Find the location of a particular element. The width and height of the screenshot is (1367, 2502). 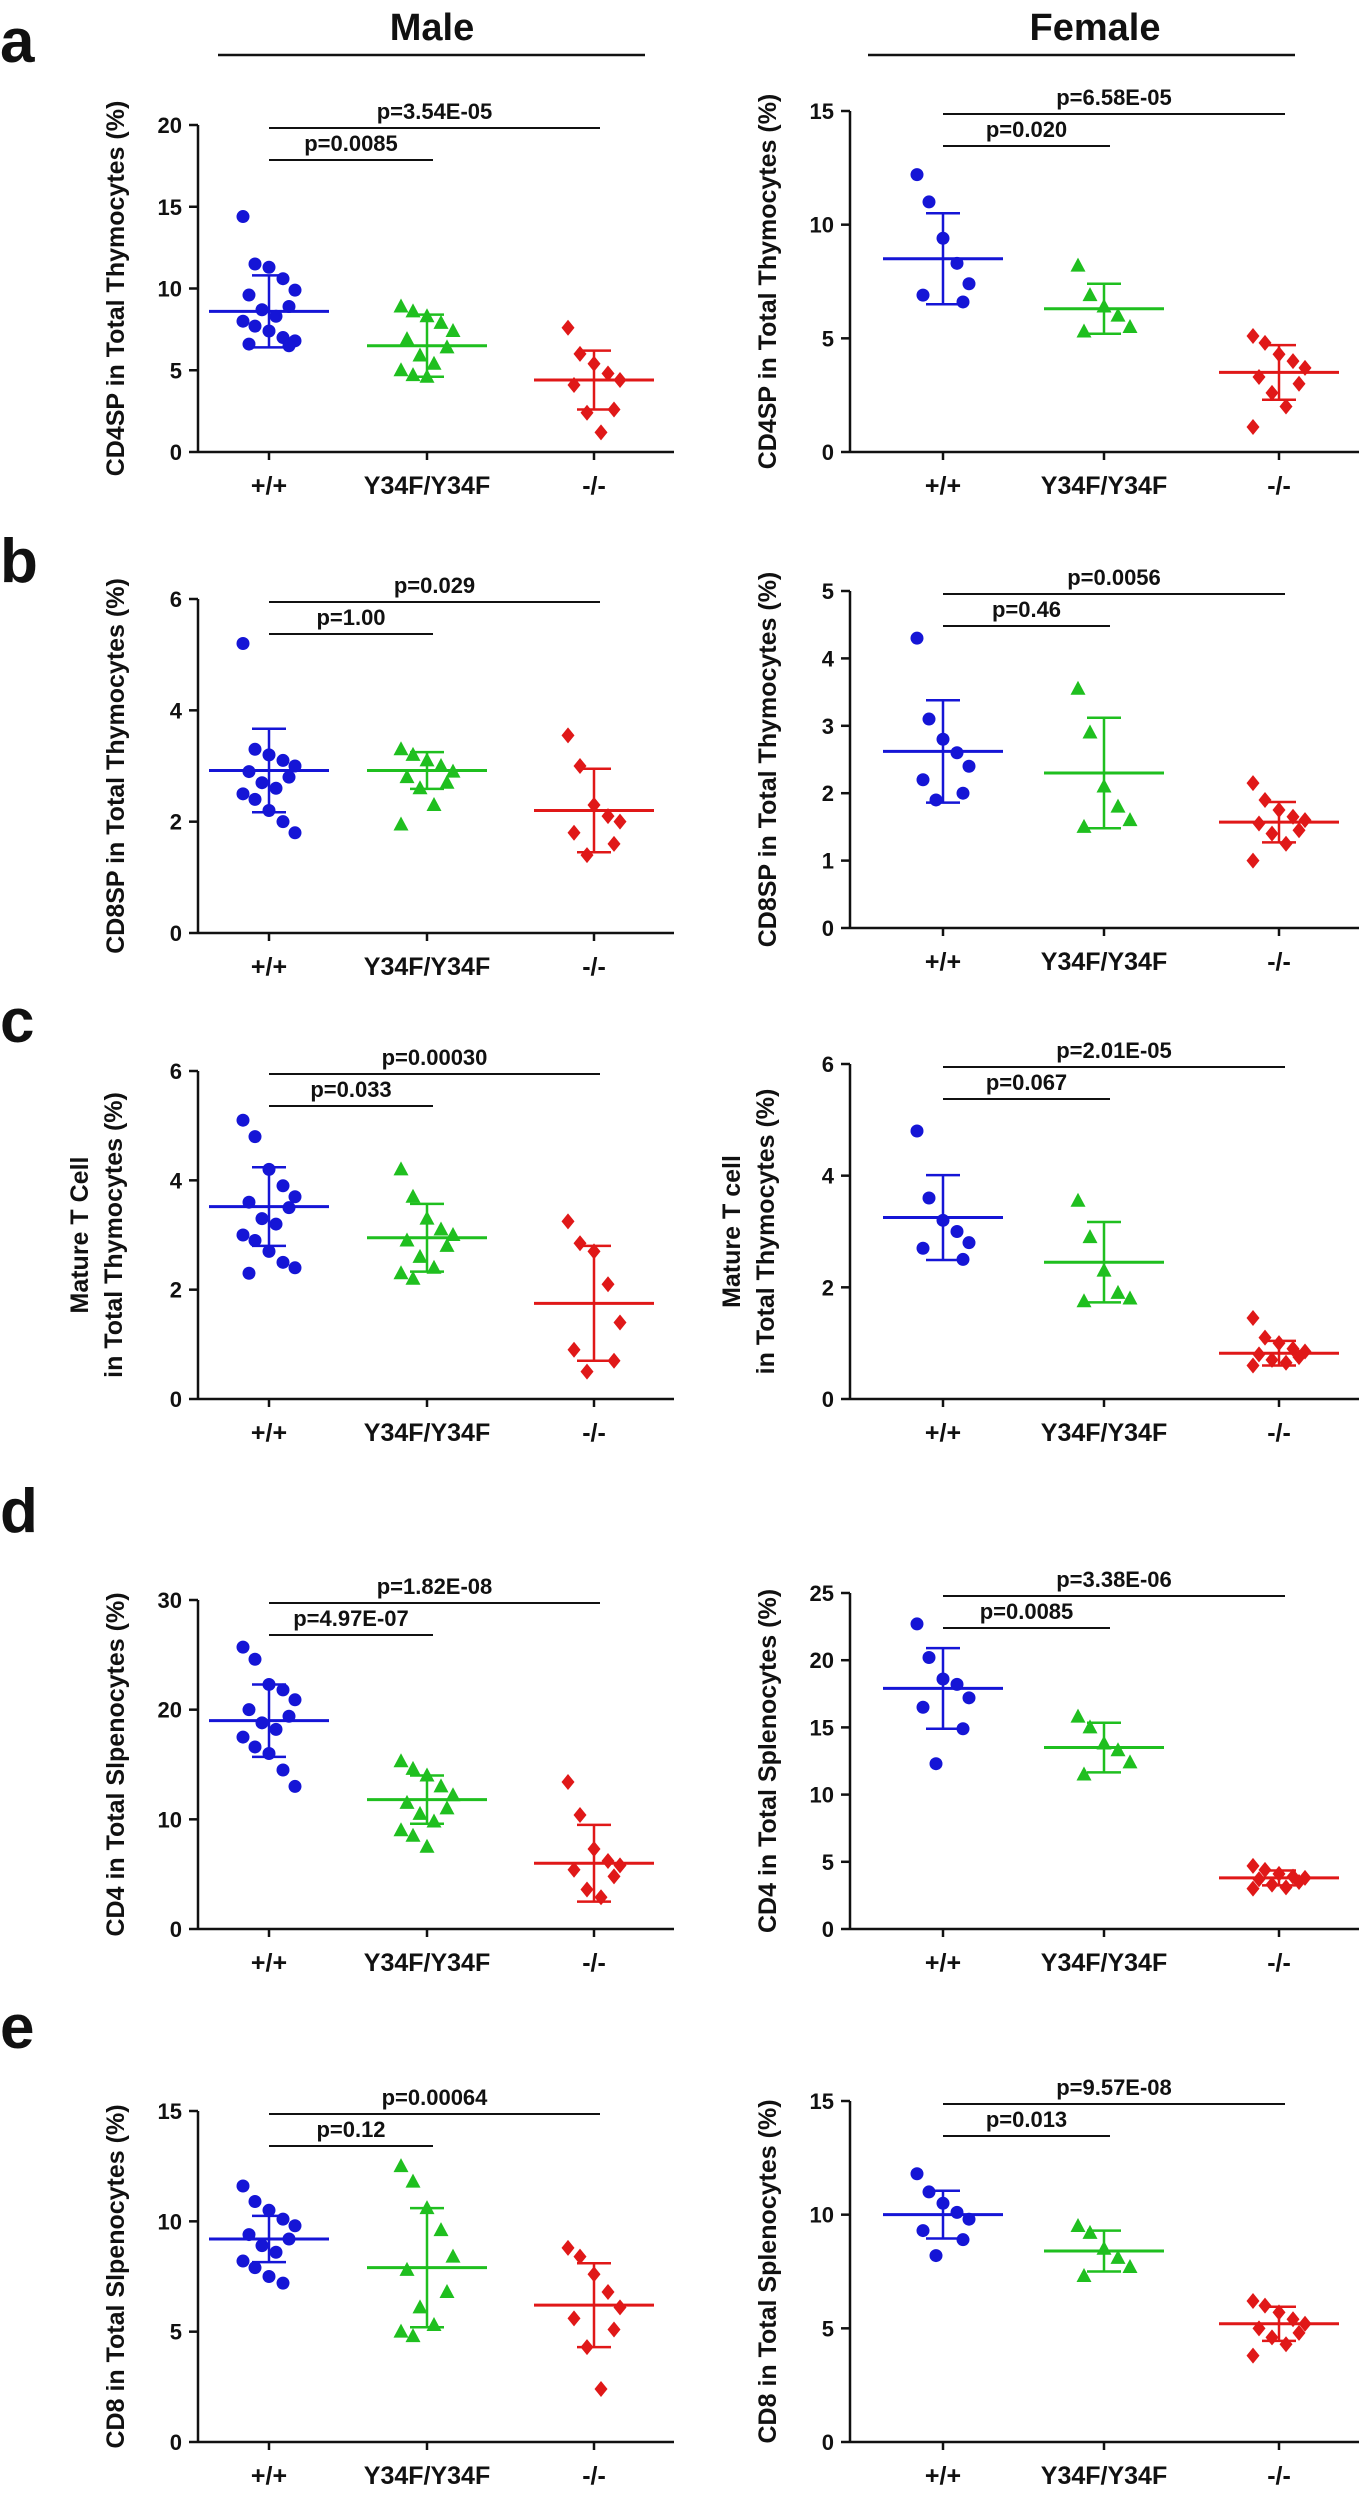

panel-letter-d: d is located at coordinates (19, 1511).